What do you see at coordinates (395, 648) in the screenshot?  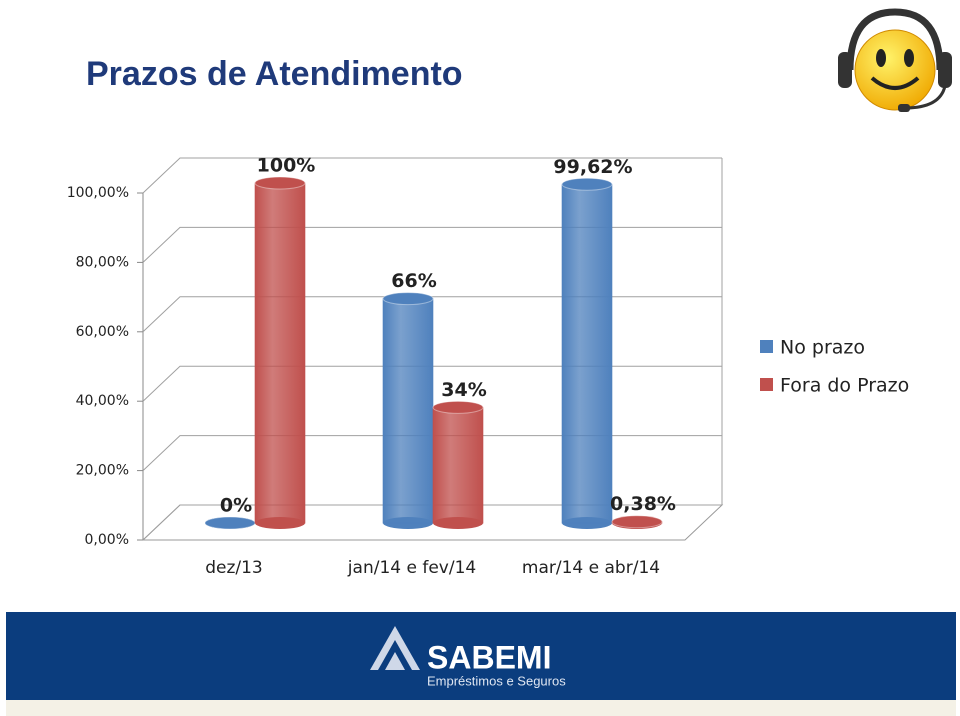 I see `logo-mark` at bounding box center [395, 648].